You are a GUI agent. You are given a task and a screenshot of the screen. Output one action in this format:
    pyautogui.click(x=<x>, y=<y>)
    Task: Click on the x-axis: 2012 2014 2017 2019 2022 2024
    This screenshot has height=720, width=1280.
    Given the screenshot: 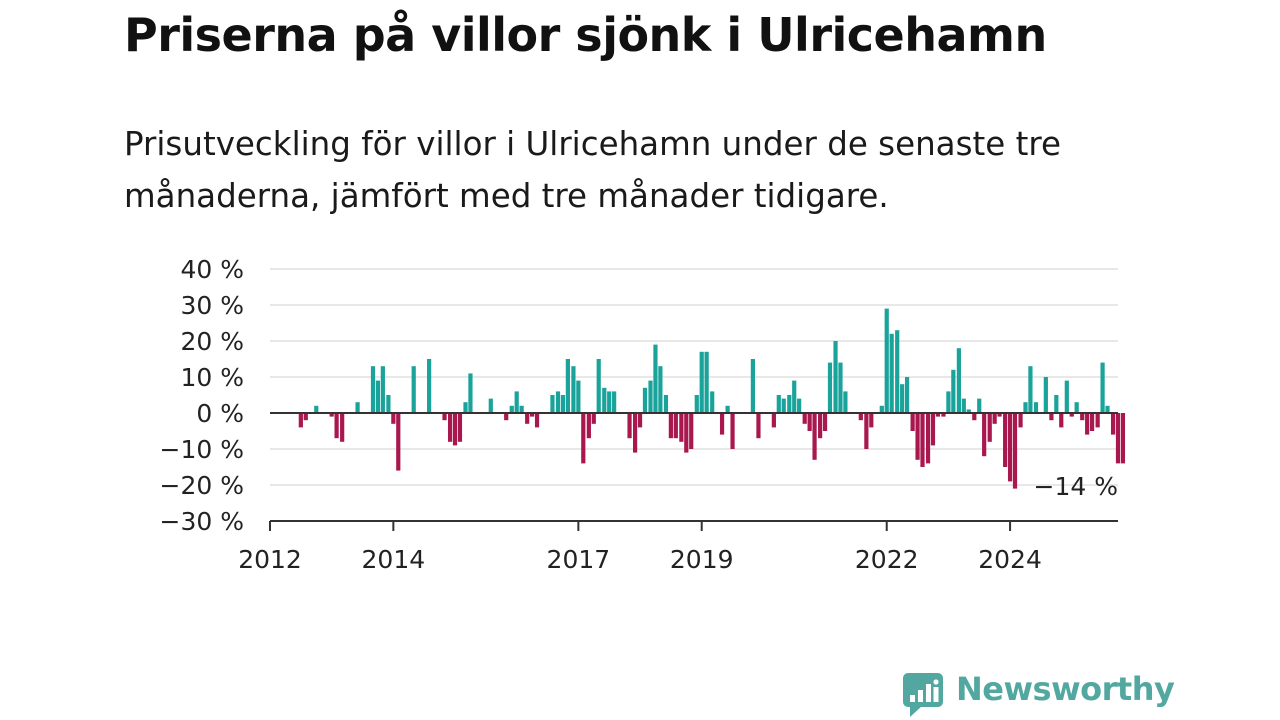 What is the action you would take?
    pyautogui.click(x=678, y=547)
    